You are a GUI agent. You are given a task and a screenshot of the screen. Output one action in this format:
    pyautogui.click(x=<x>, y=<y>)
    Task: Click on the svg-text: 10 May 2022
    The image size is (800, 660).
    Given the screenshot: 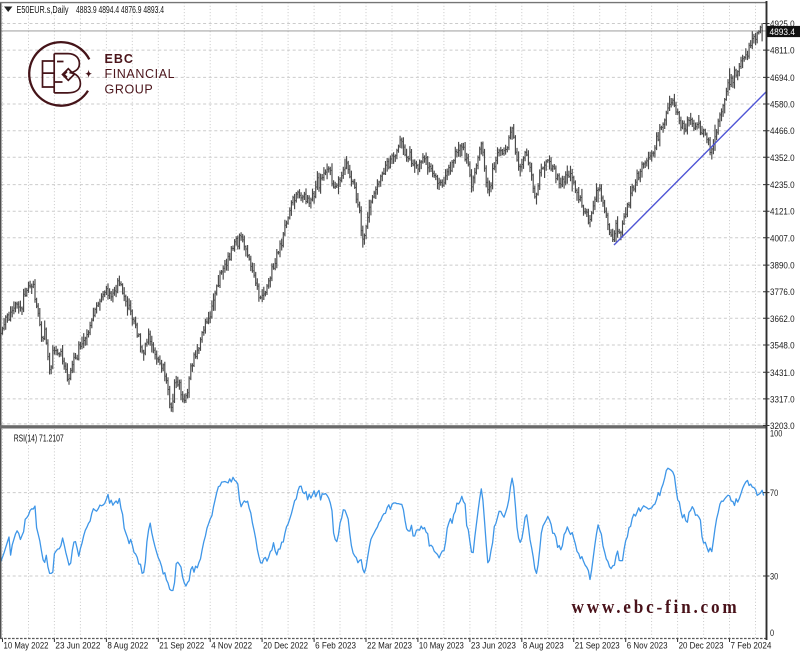 What is the action you would take?
    pyautogui.click(x=26, y=646)
    